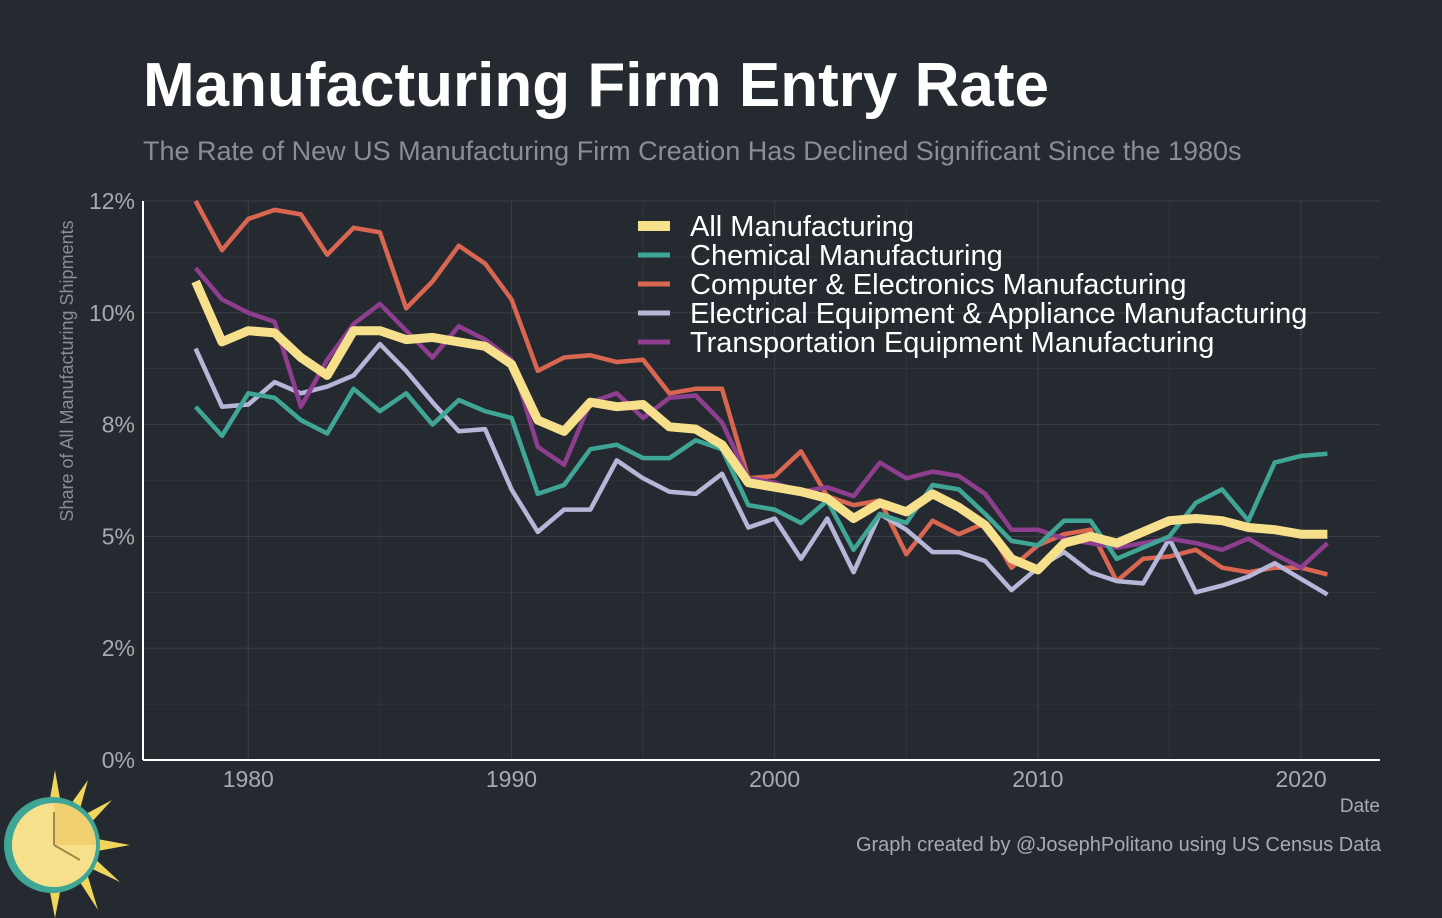 Image resolution: width=1442 pixels, height=918 pixels. Describe the element at coordinates (118, 760) in the screenshot. I see `y-tick-label: 0%` at that location.